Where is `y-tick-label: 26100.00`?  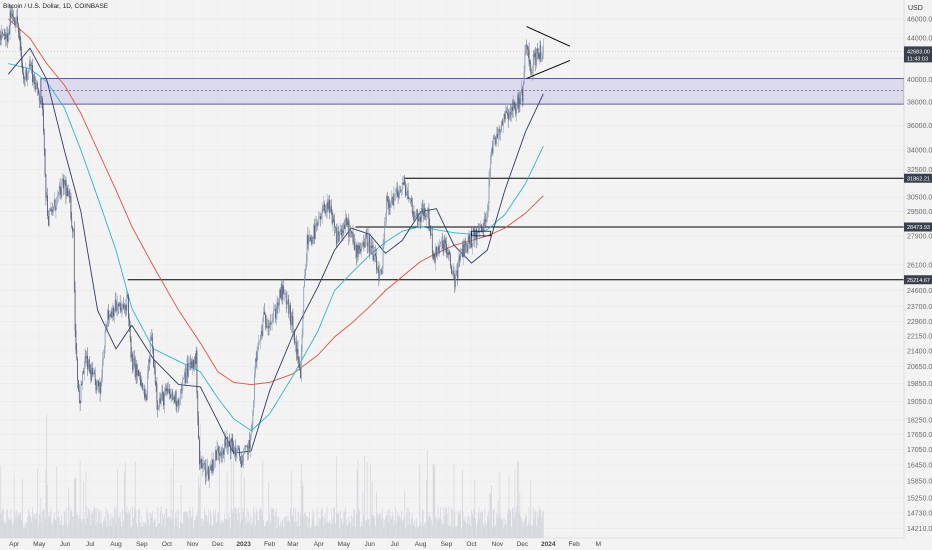
y-tick-label: 26100.00 is located at coordinates (919, 265).